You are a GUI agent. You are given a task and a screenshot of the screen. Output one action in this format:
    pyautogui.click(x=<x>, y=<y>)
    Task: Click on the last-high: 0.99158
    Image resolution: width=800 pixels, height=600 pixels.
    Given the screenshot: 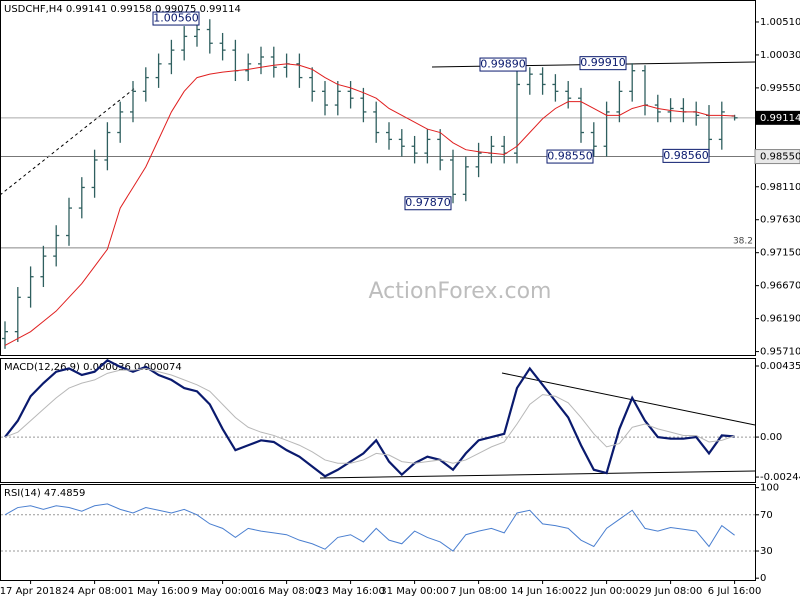 What is the action you would take?
    pyautogui.click(x=130, y=9)
    